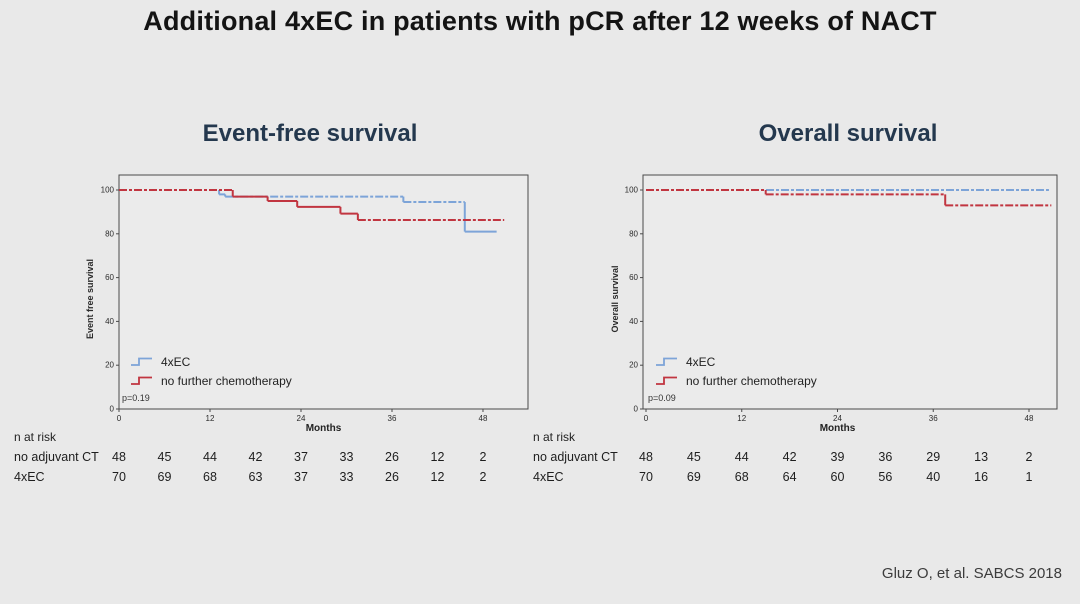 The height and width of the screenshot is (604, 1080). What do you see at coordinates (1029, 477) in the screenshot?
I see `risk-count: 1` at bounding box center [1029, 477].